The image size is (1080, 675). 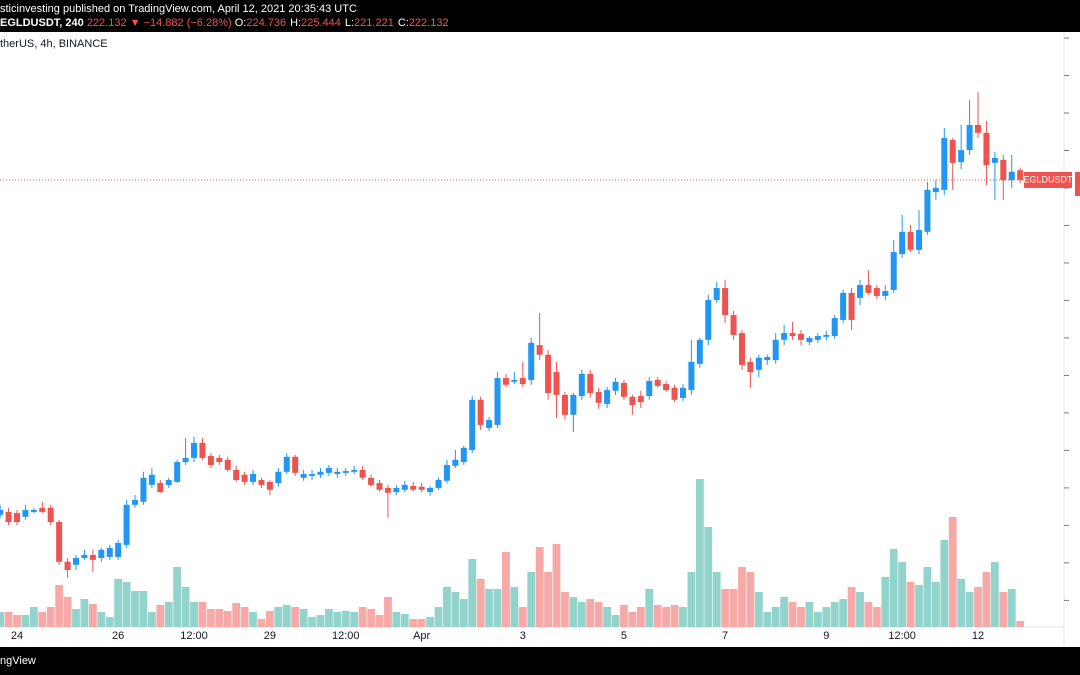 I want to click on x-tick-label: 24, so click(x=17, y=636).